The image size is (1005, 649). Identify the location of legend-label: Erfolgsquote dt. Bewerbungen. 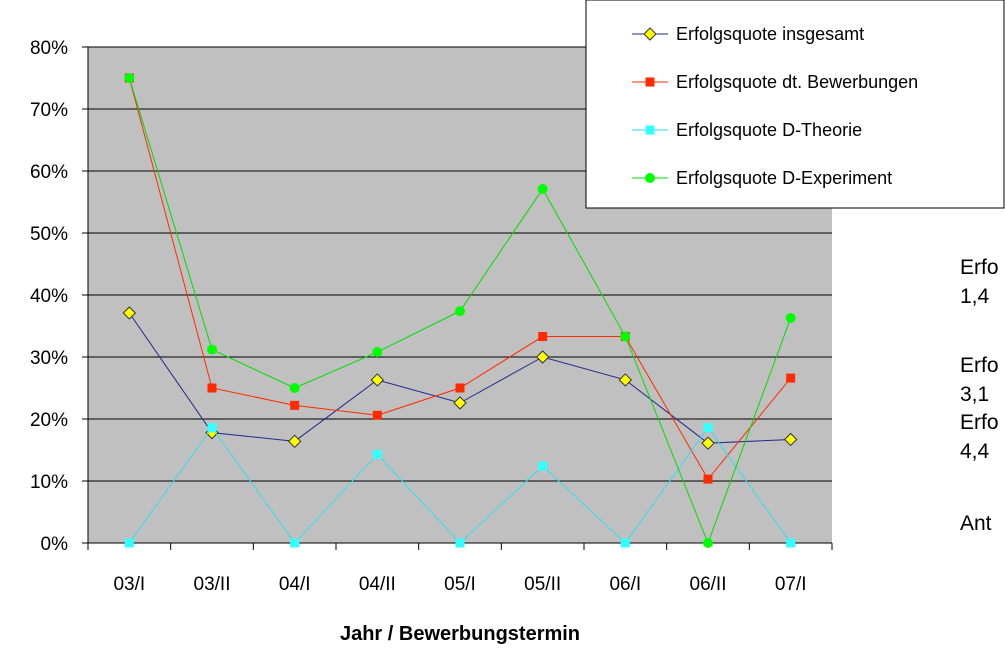
(797, 82).